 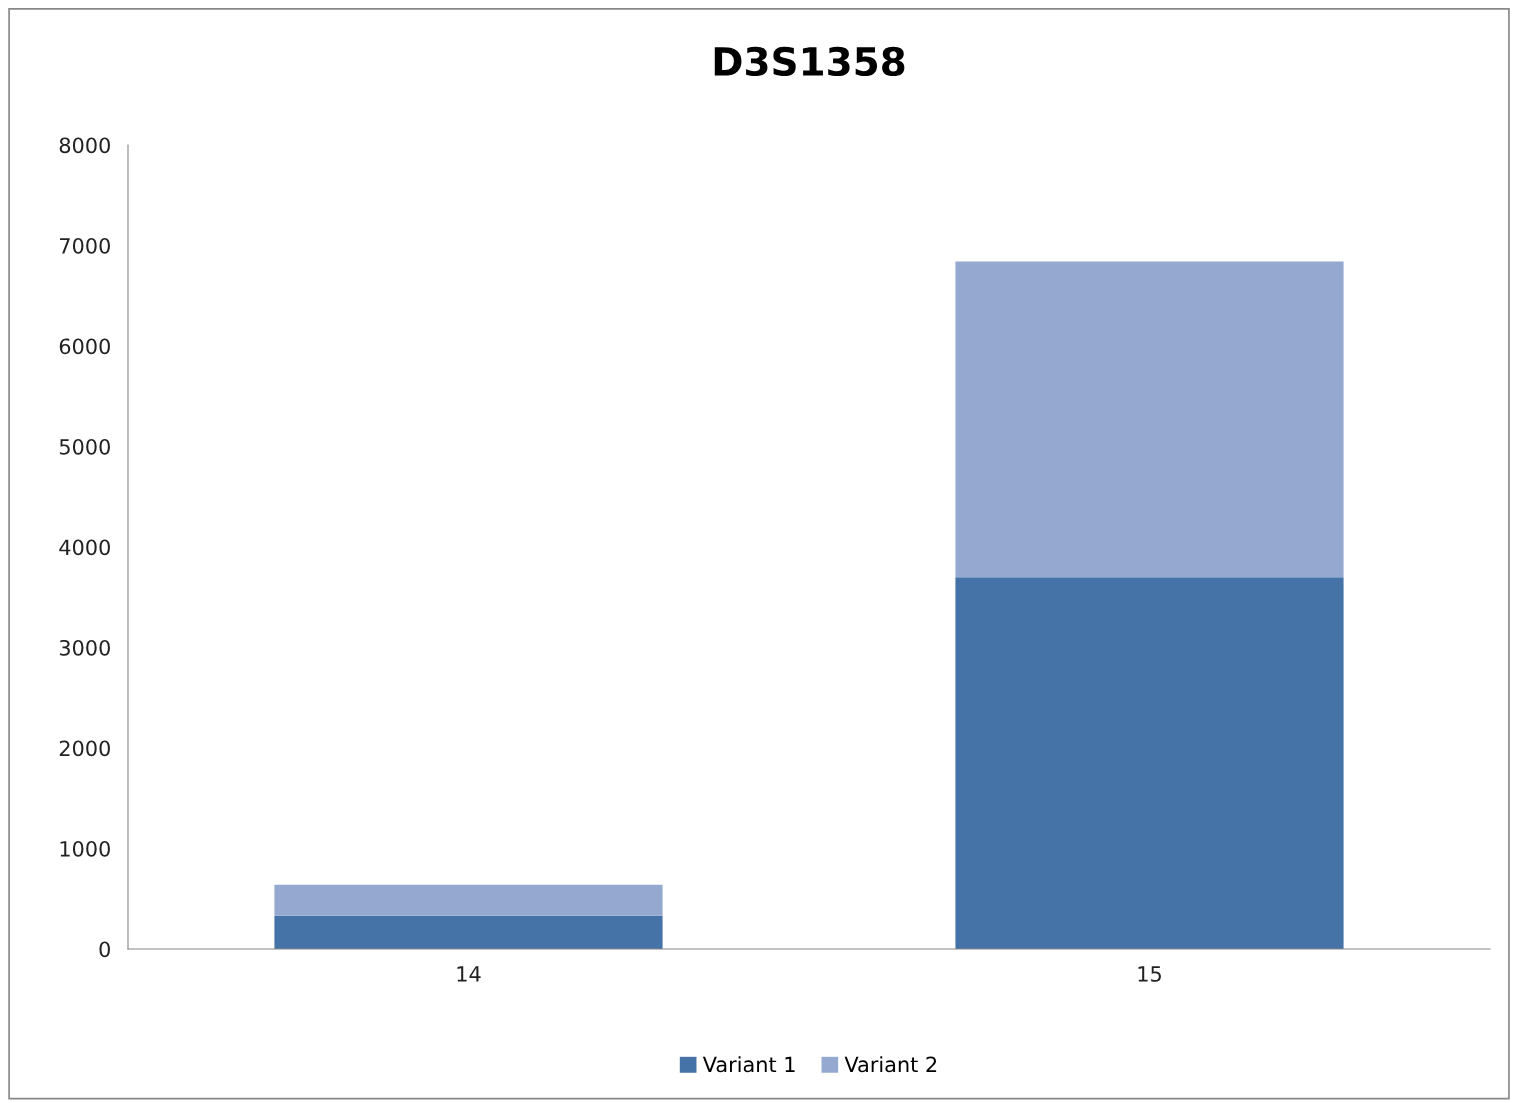 I want to click on y-tick-label: 3000, so click(x=84, y=647).